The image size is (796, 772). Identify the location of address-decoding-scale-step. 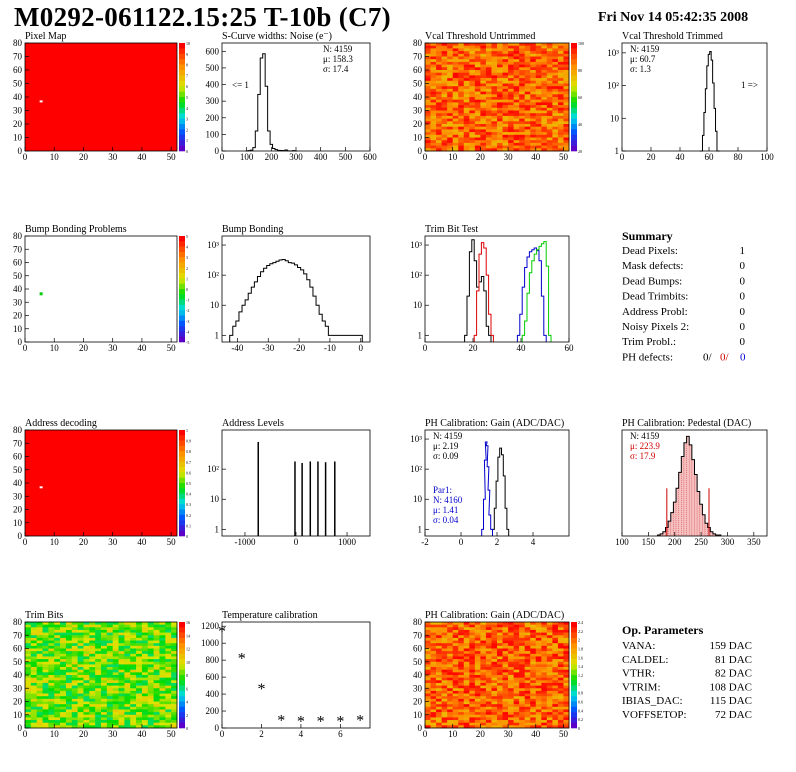
(182, 523).